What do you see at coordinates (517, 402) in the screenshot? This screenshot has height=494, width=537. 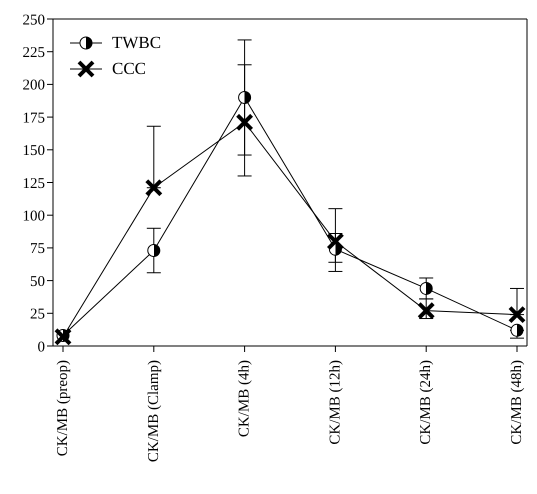 I see `x-tick-label: CK/MB (48h)` at bounding box center [517, 402].